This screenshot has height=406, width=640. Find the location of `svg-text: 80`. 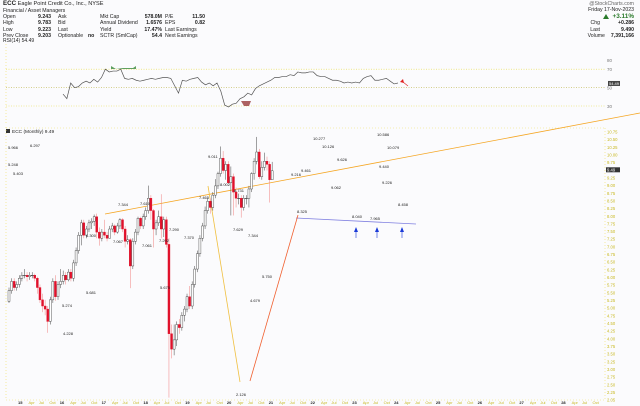

svg-text: 80 is located at coordinates (610, 60).